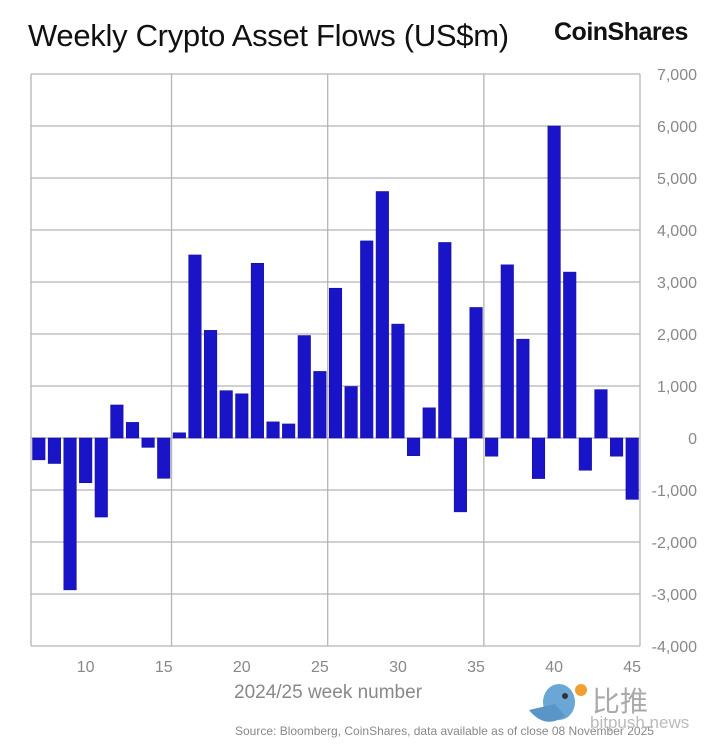 The height and width of the screenshot is (749, 720). Describe the element at coordinates (398, 667) in the screenshot. I see `x-tick-label: 30` at that location.